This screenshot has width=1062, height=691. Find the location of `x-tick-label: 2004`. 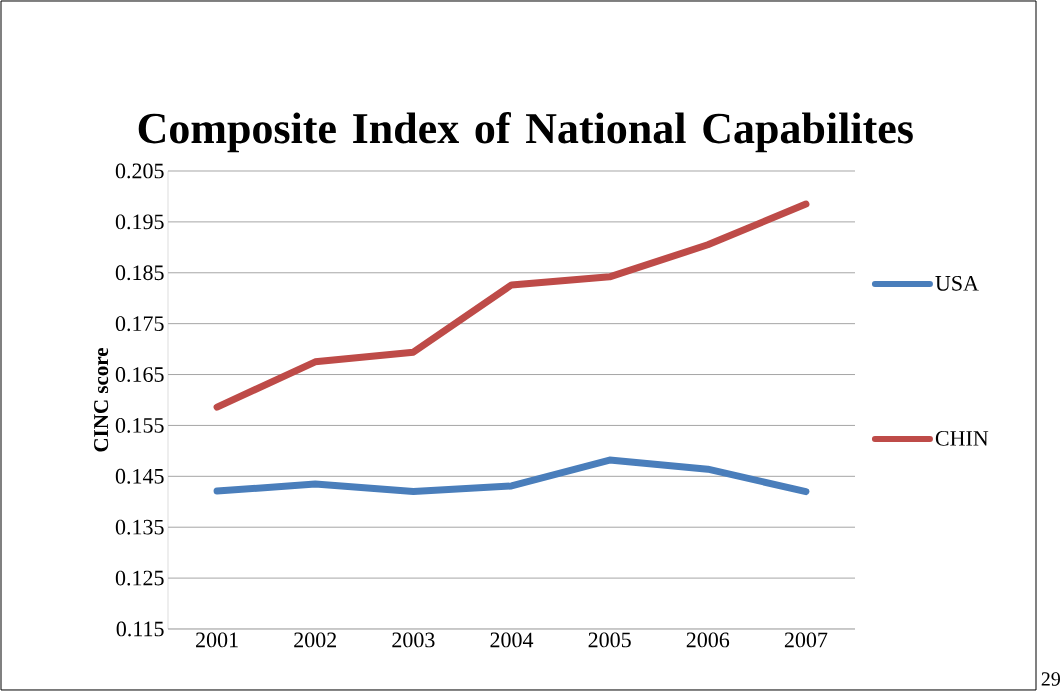

x-tick-label: 2004 is located at coordinates (512, 640).